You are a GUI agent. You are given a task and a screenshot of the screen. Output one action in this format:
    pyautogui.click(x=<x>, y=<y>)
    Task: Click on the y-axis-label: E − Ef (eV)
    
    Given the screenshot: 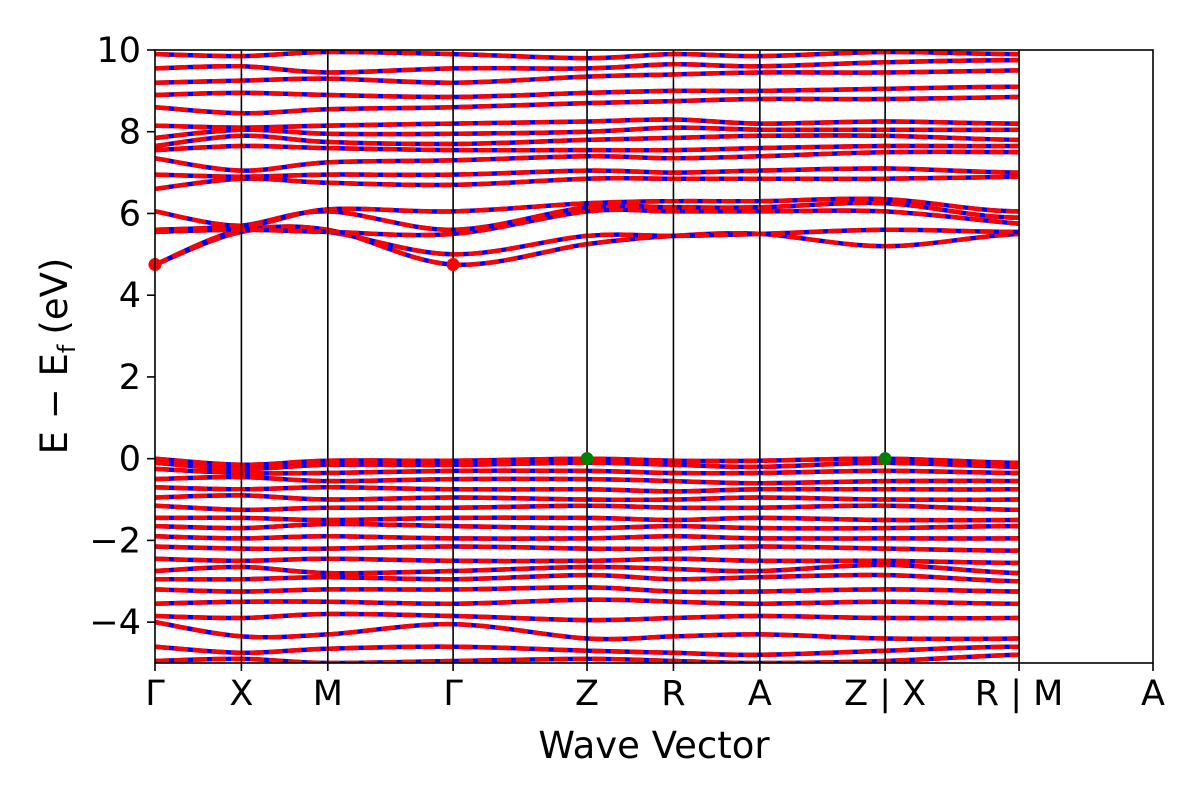 What is the action you would take?
    pyautogui.click(x=57, y=356)
    